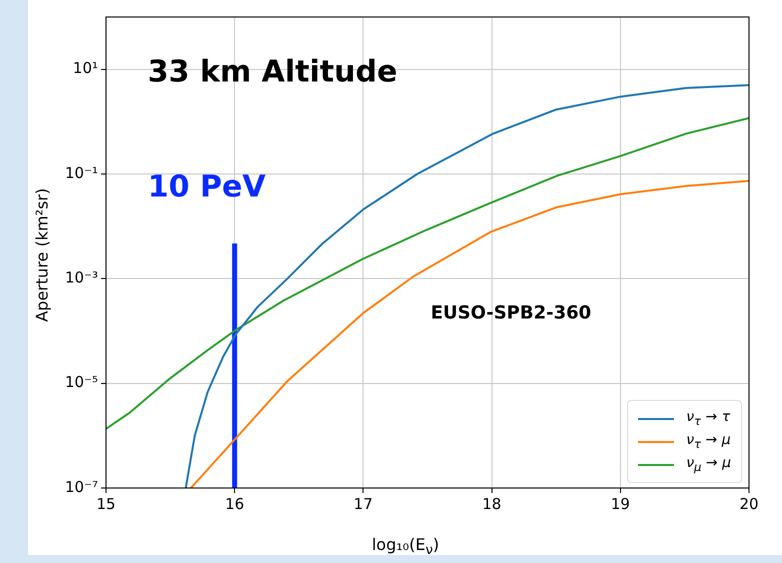  What do you see at coordinates (708, 441) in the screenshot?
I see `legend-label: ν$_{τ}$ → μ` at bounding box center [708, 441].